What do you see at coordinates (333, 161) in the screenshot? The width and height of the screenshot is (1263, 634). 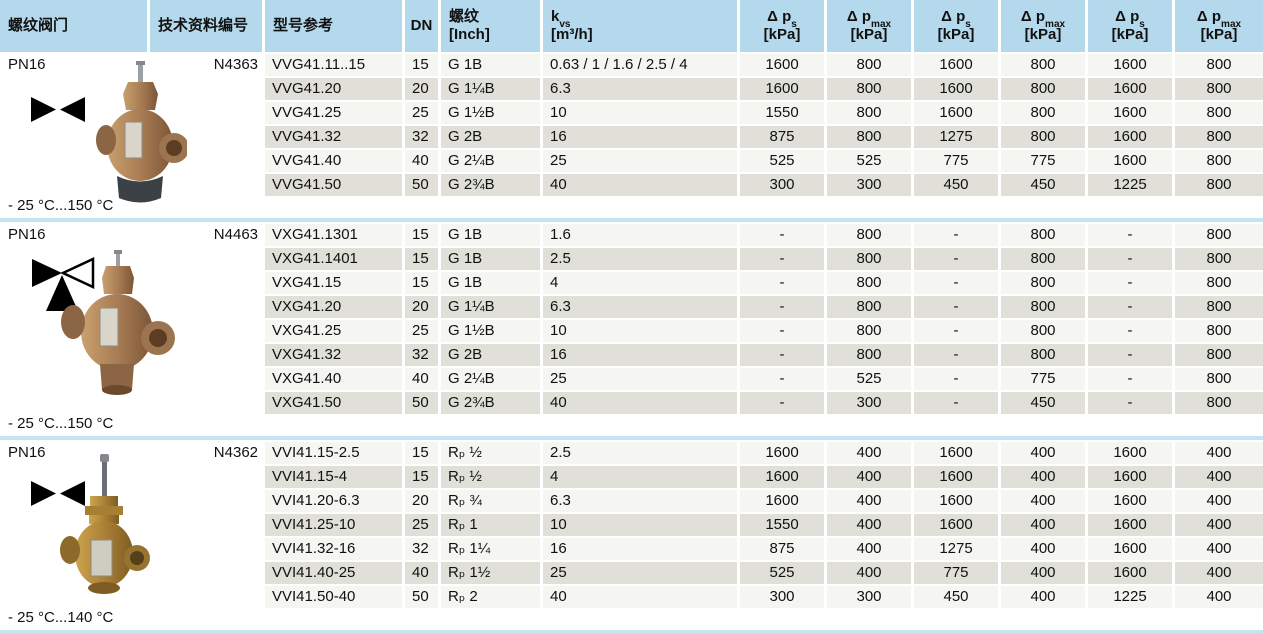 I see `model-cell: VVG41.40` at bounding box center [333, 161].